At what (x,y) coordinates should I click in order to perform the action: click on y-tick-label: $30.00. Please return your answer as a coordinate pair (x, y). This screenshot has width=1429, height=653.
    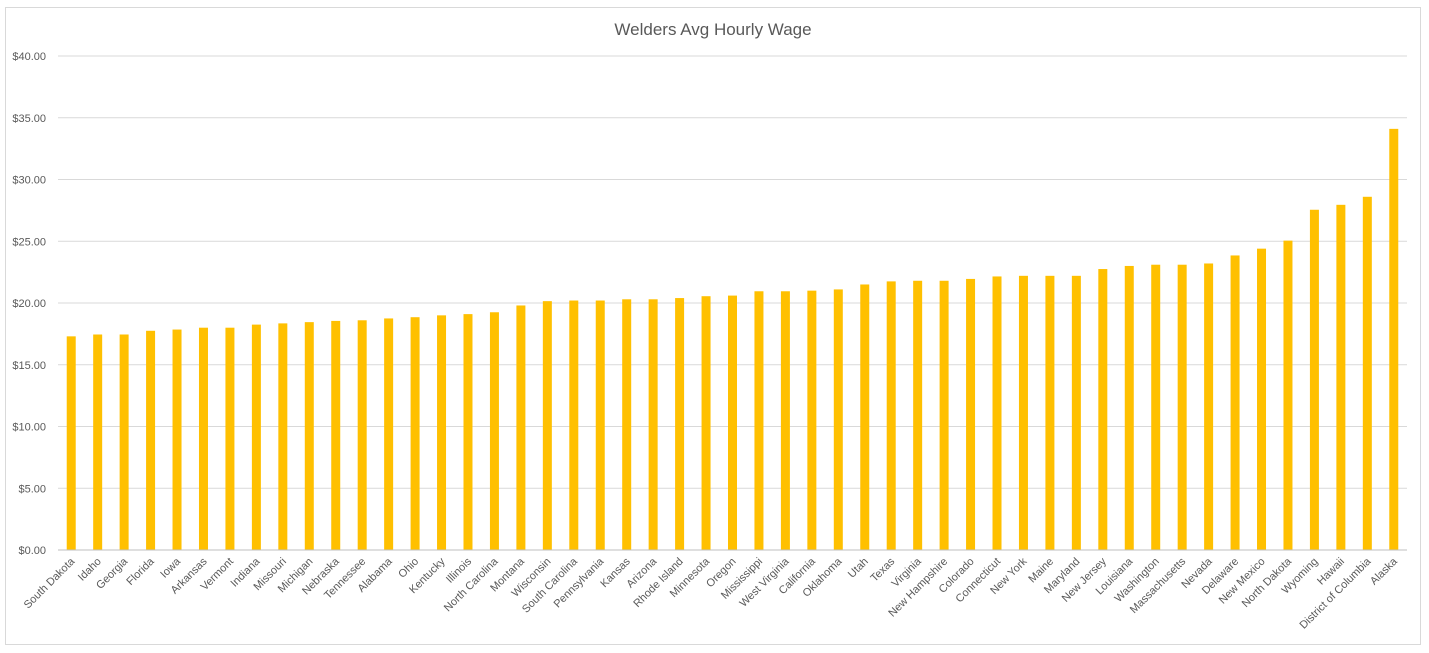
    Looking at the image, I should click on (29, 181).